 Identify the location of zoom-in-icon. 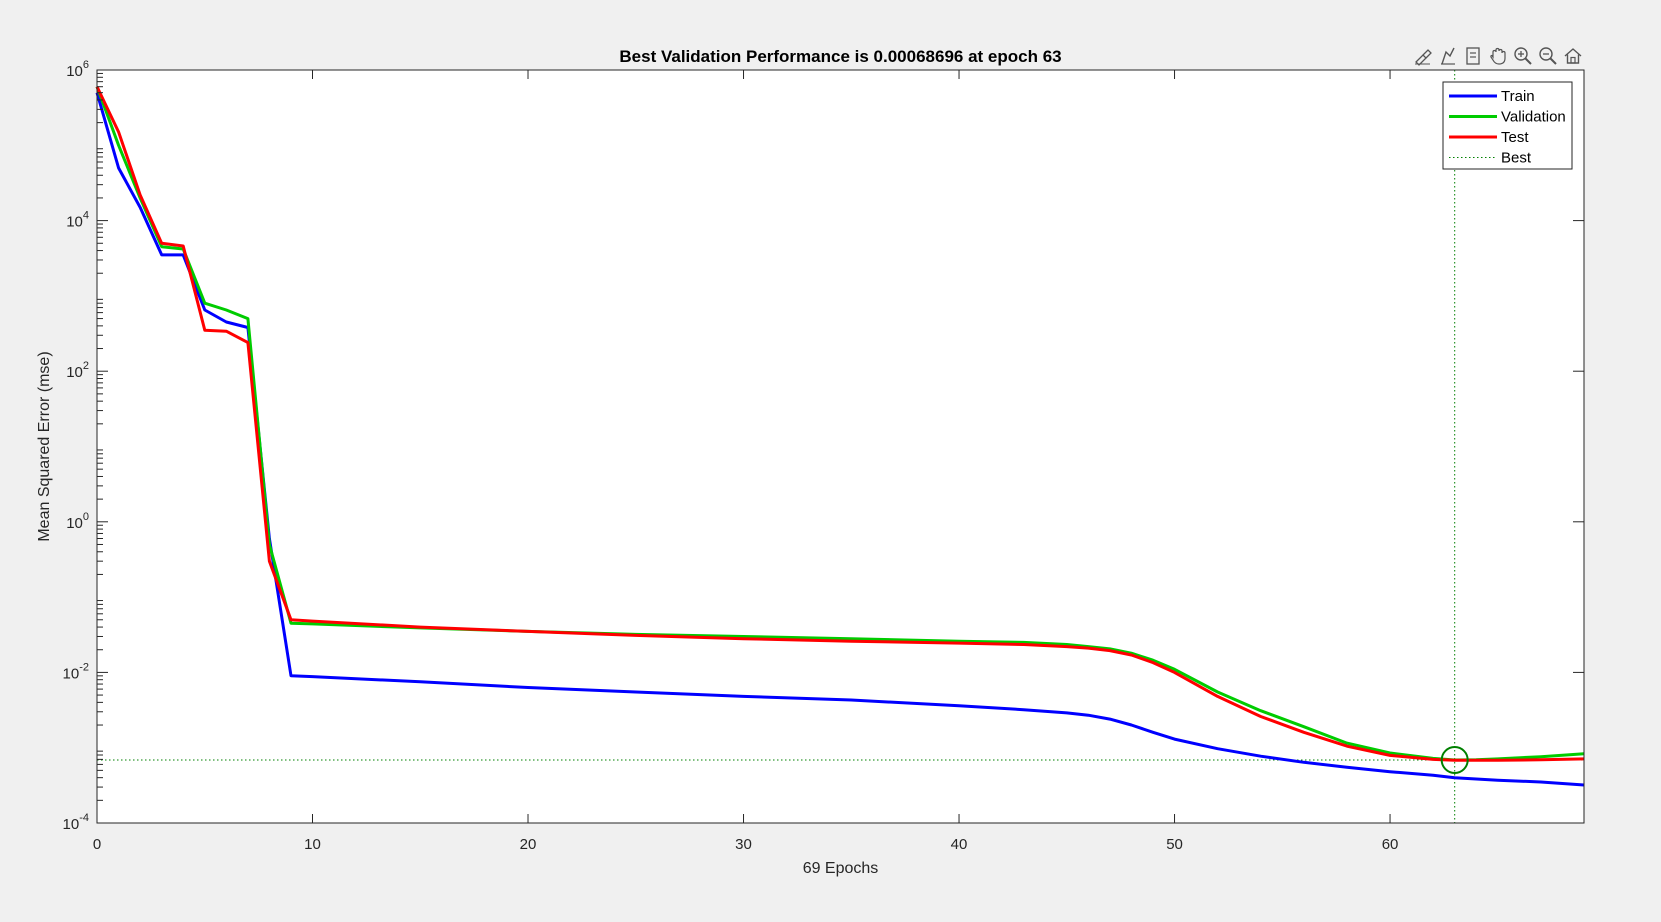
(1522, 56).